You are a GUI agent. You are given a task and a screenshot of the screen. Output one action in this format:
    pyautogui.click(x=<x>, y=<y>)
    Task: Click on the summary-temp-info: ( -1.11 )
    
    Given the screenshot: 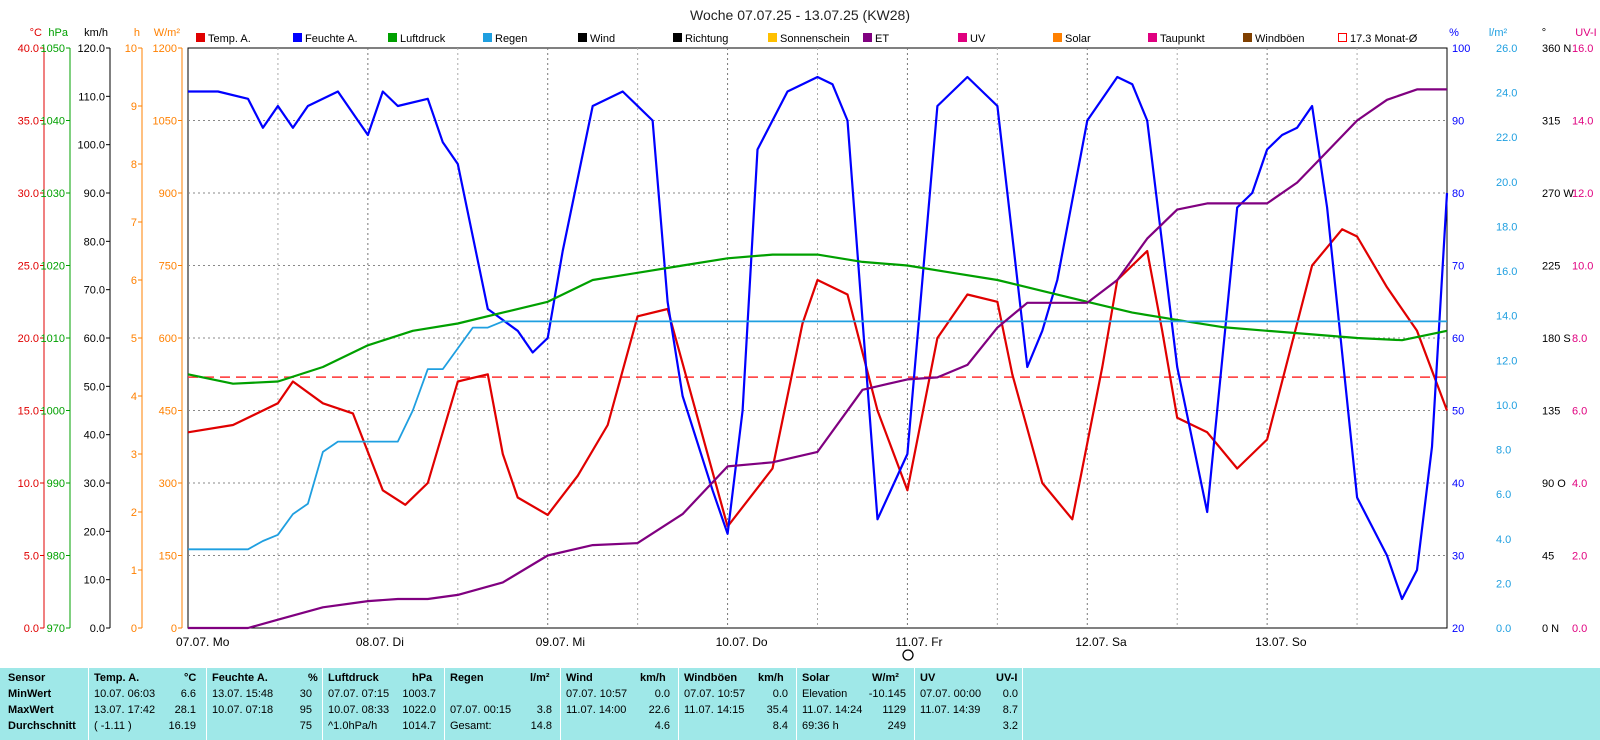 What is the action you would take?
    pyautogui.click(x=113, y=726)
    